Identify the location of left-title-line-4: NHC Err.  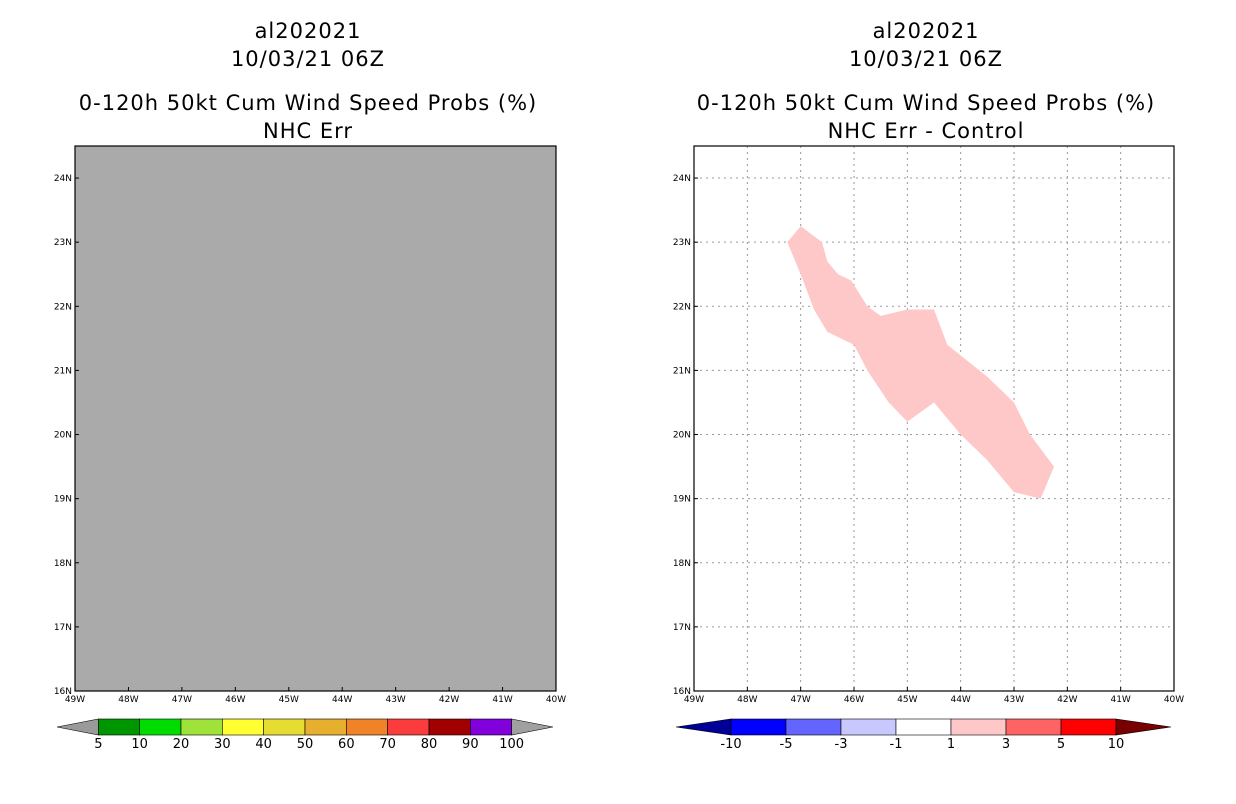
(308, 131).